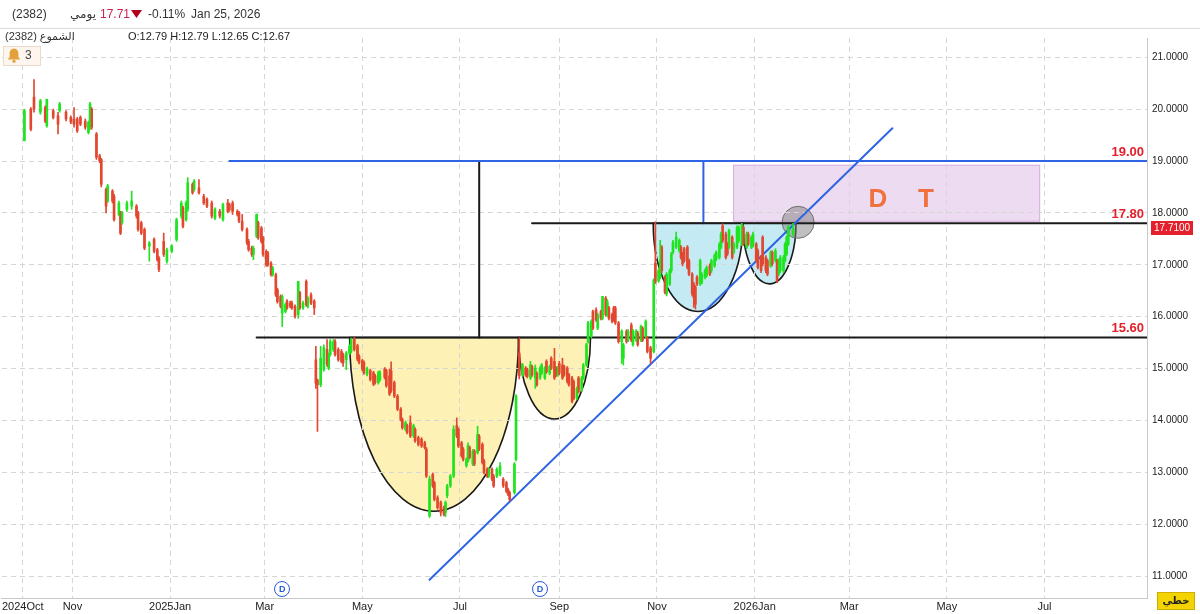  I want to click on x-tick-label: 2026Jan, so click(754, 605).